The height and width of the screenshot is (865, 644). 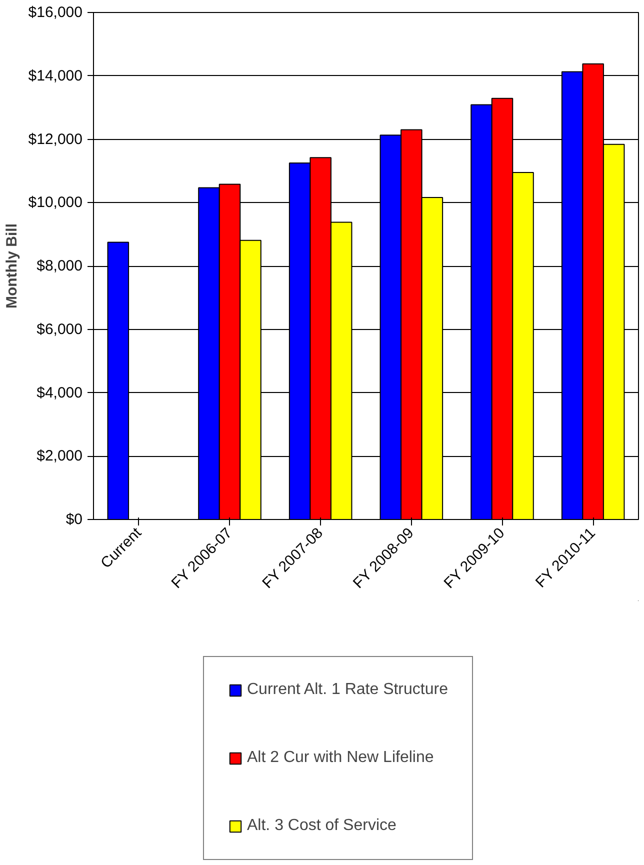 What do you see at coordinates (347, 690) in the screenshot?
I see `legend-label: Current Alt. 1 Rate Structure` at bounding box center [347, 690].